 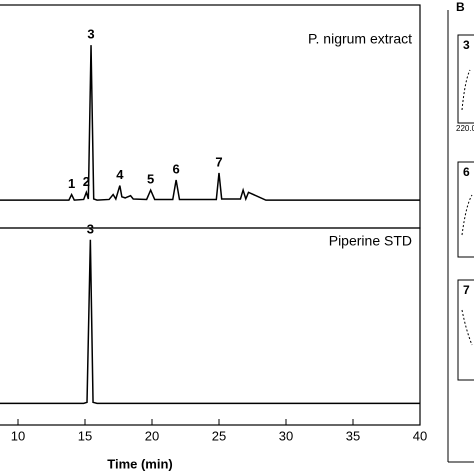 I want to click on x-tick-label: 20, so click(x=152, y=435).